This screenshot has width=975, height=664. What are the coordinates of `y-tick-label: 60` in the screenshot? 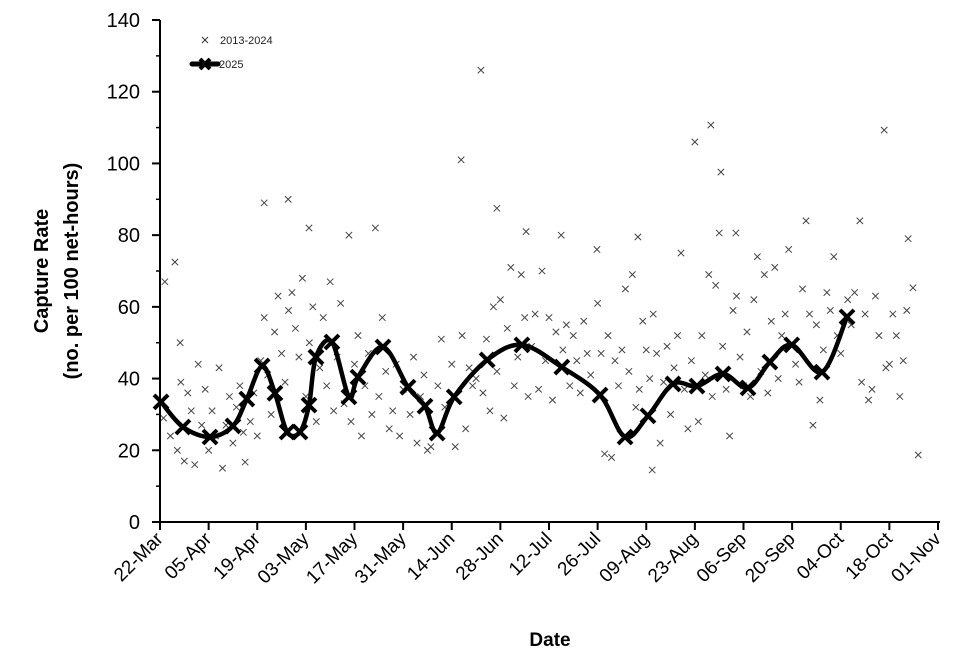 It's located at (129, 308).